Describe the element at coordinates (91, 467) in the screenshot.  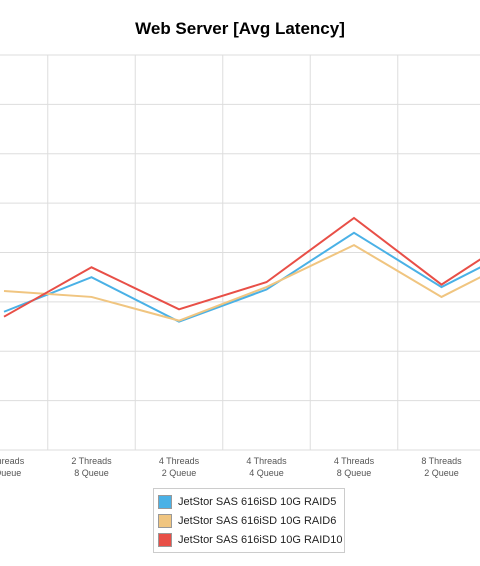
I see `x-tick-label: 2 Threads 8 Queue` at that location.